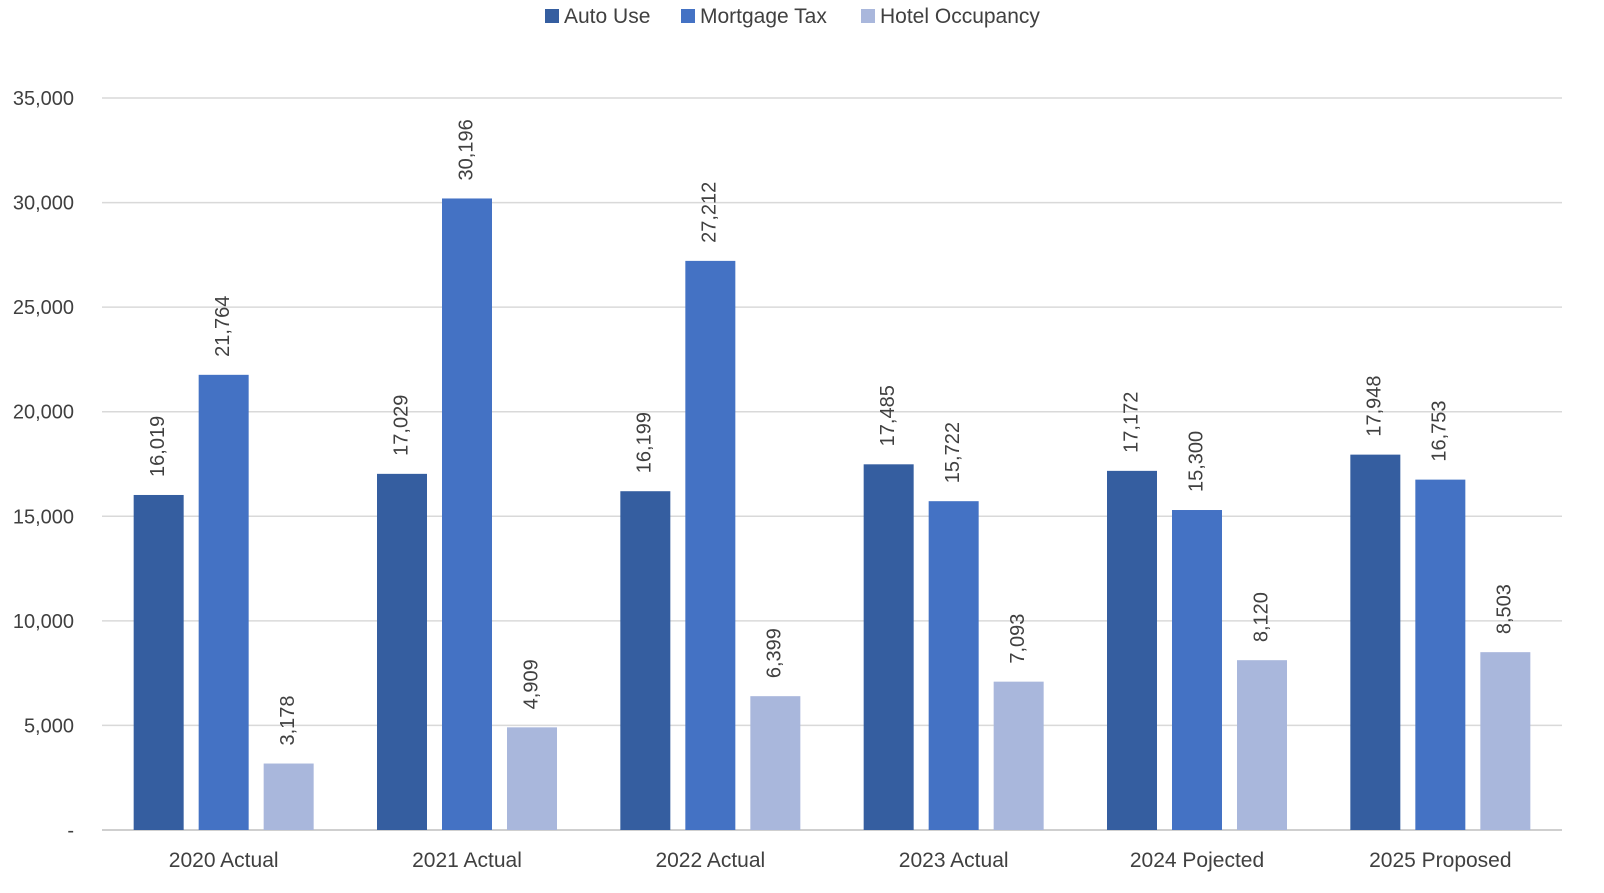 Image resolution: width=1604 pixels, height=893 pixels. What do you see at coordinates (953, 452) in the screenshot?
I see `data-label: 15,722` at bounding box center [953, 452].